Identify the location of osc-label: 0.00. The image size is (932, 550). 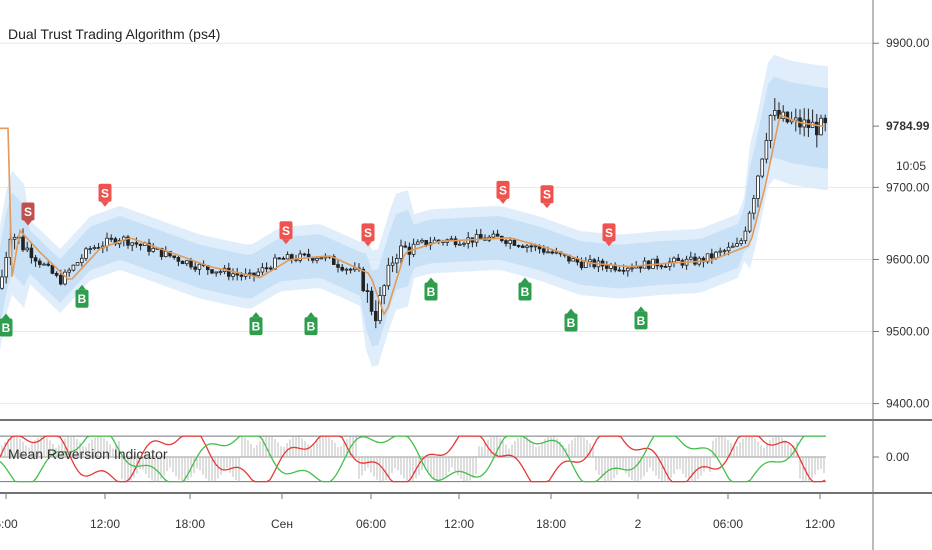
(898, 457).